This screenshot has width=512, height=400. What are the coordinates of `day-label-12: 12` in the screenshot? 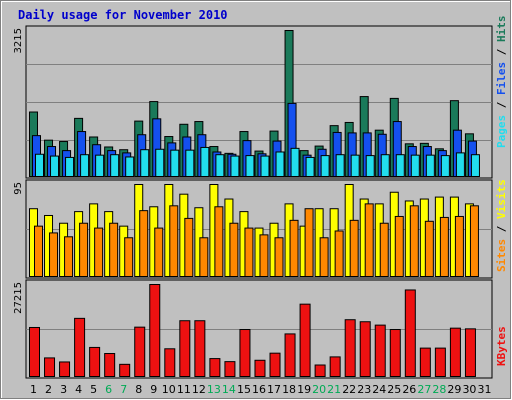 It's located at (199, 389).